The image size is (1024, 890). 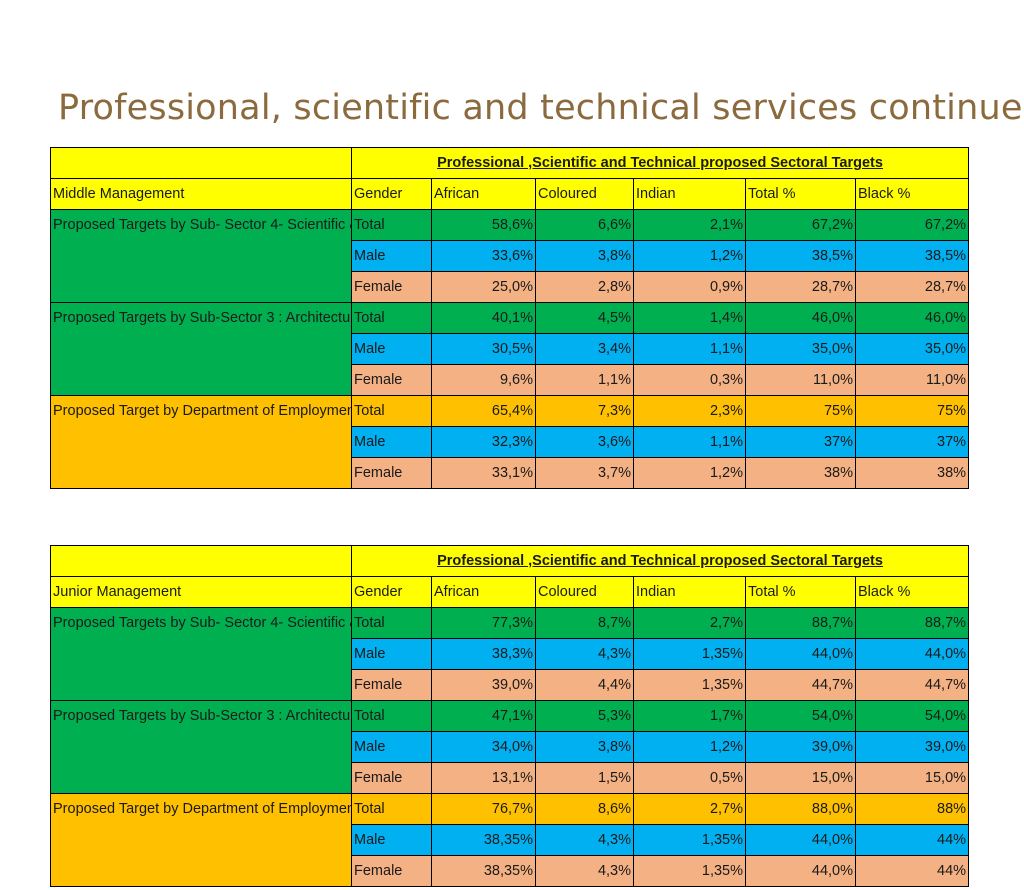 I want to click on table-row: Female 9,6% 1,1% 0,3% 11,0% 11,0%, so click(x=510, y=380).